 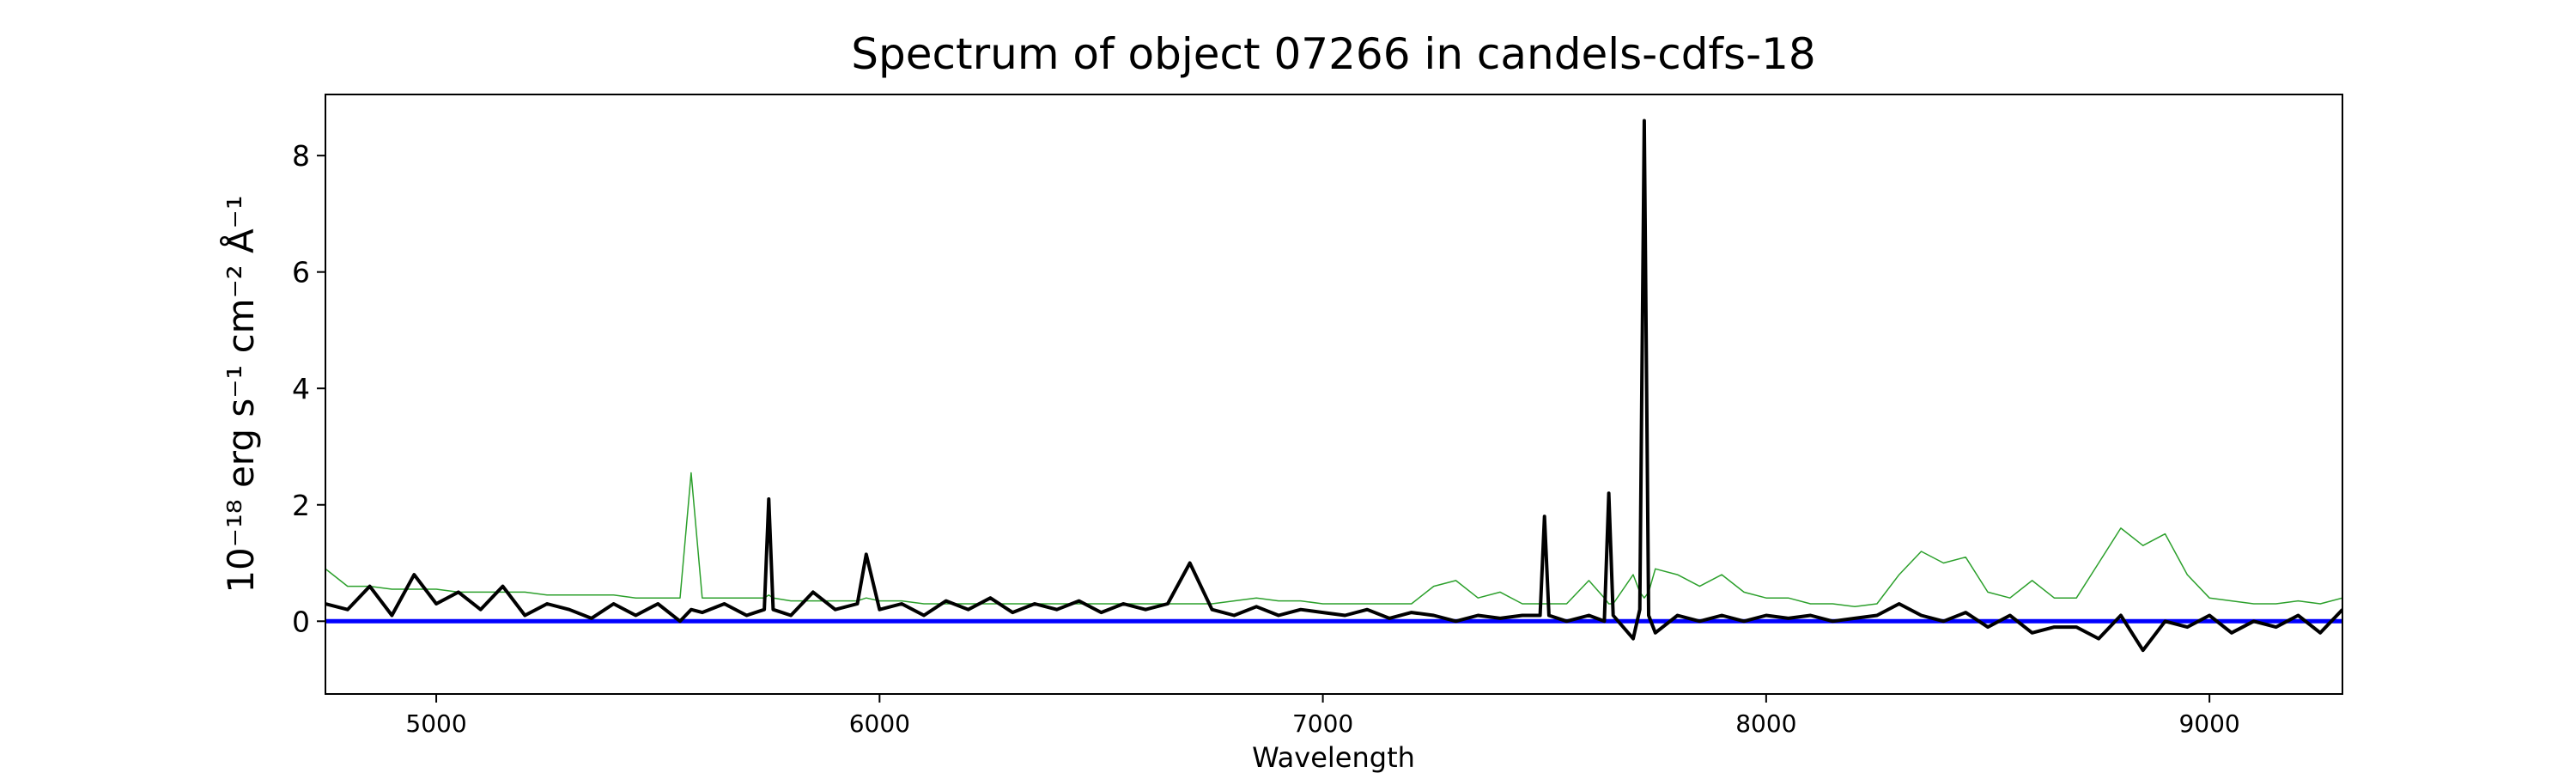 I want to click on x-axis-label: Wavelength, so click(x=1334, y=757).